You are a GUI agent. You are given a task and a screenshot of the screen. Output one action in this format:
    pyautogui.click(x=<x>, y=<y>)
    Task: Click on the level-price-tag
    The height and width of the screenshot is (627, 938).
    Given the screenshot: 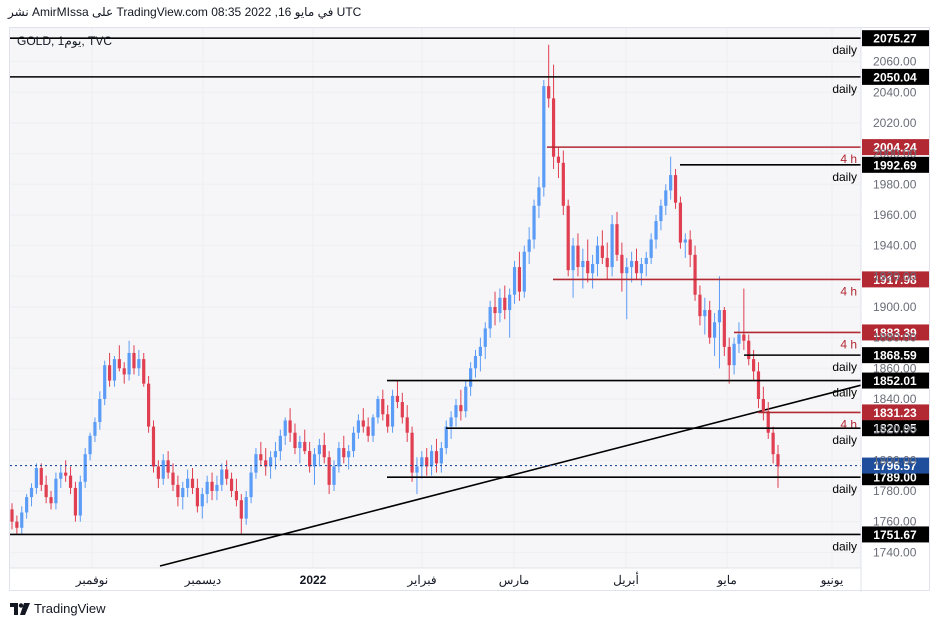 What is the action you would take?
    pyautogui.click(x=895, y=355)
    